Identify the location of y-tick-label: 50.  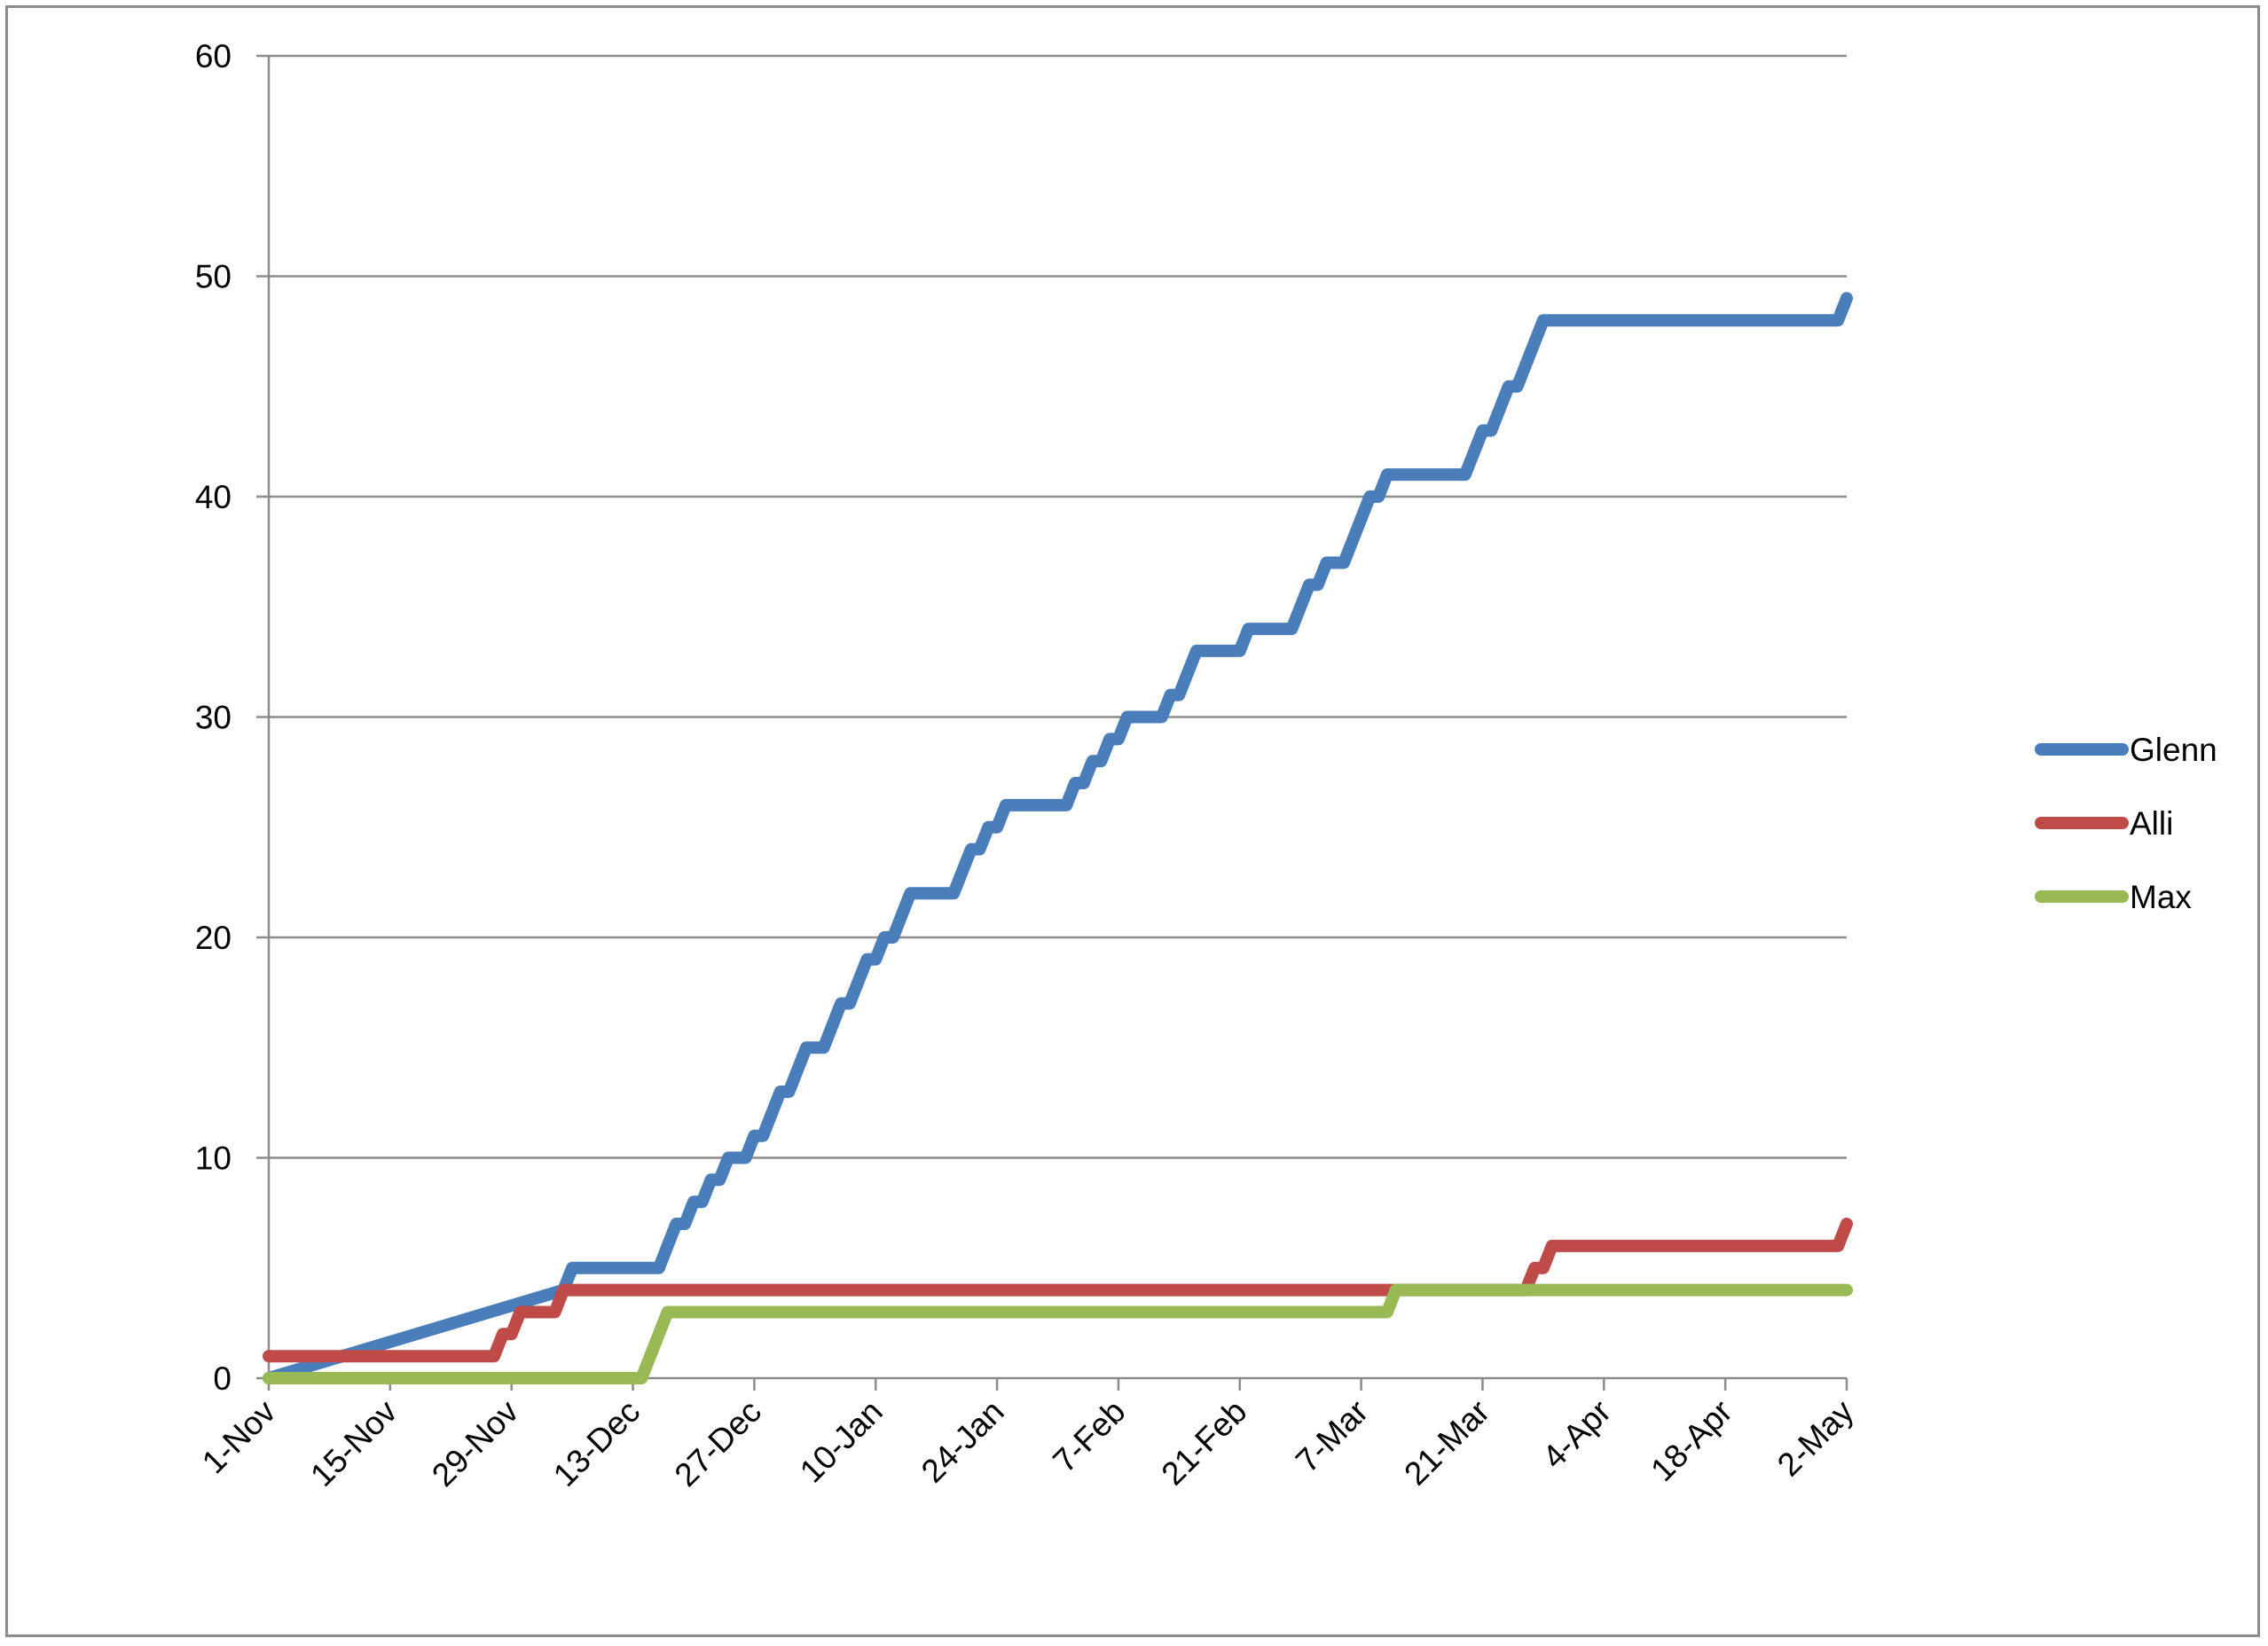
(213, 277).